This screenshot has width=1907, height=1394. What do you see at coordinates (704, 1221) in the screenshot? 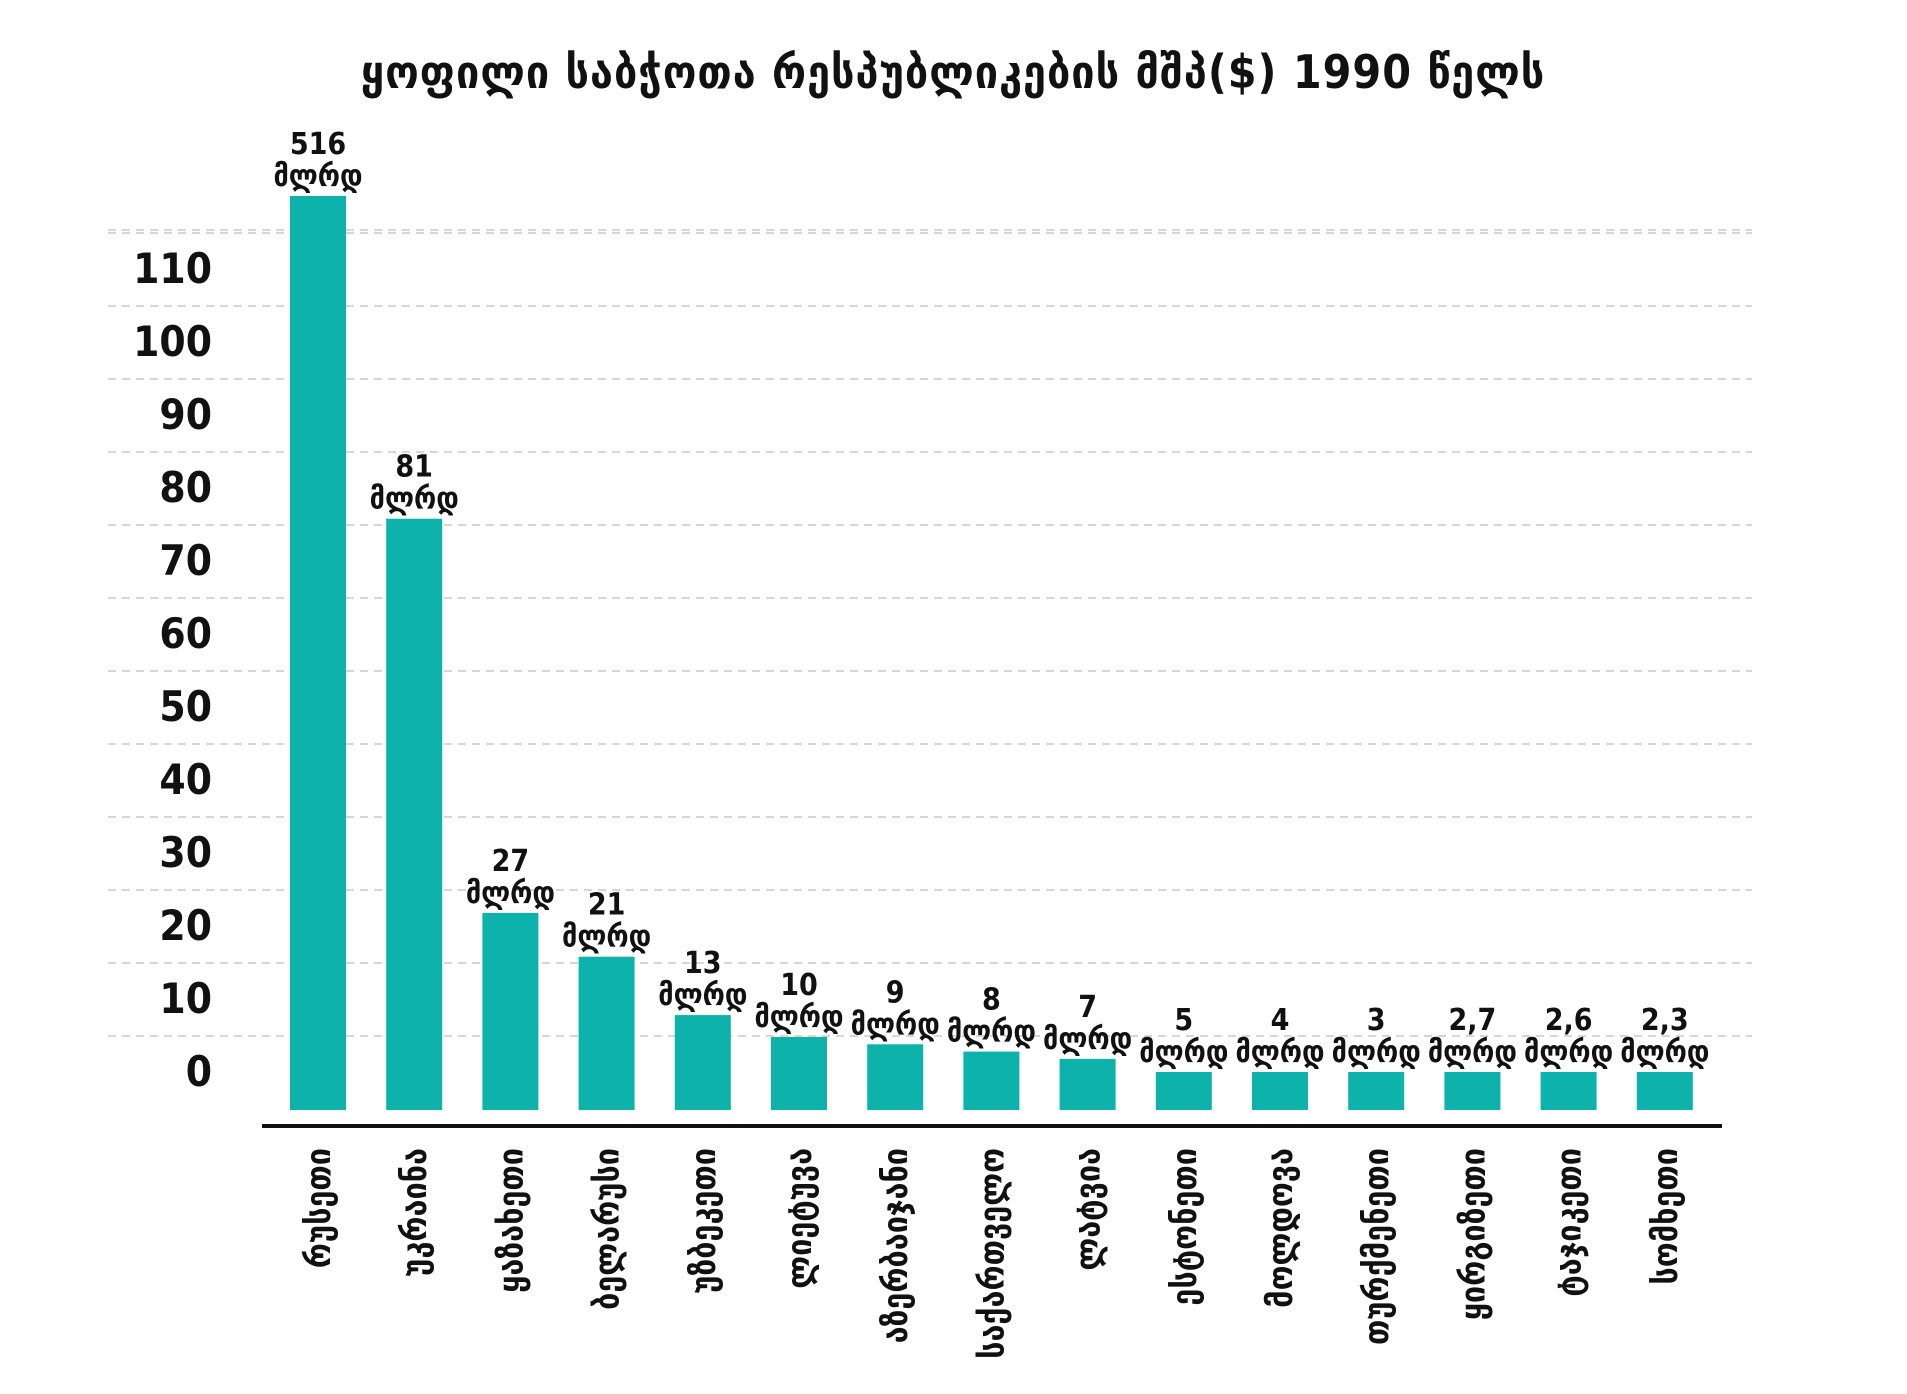
I see `x-category-label: უზბეკეთი` at bounding box center [704, 1221].